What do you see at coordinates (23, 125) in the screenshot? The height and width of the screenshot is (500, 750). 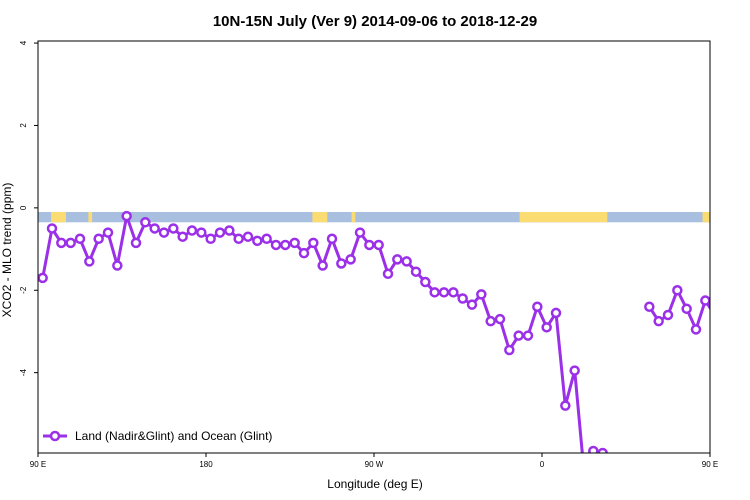 I see `y-tick-label: 2` at bounding box center [23, 125].